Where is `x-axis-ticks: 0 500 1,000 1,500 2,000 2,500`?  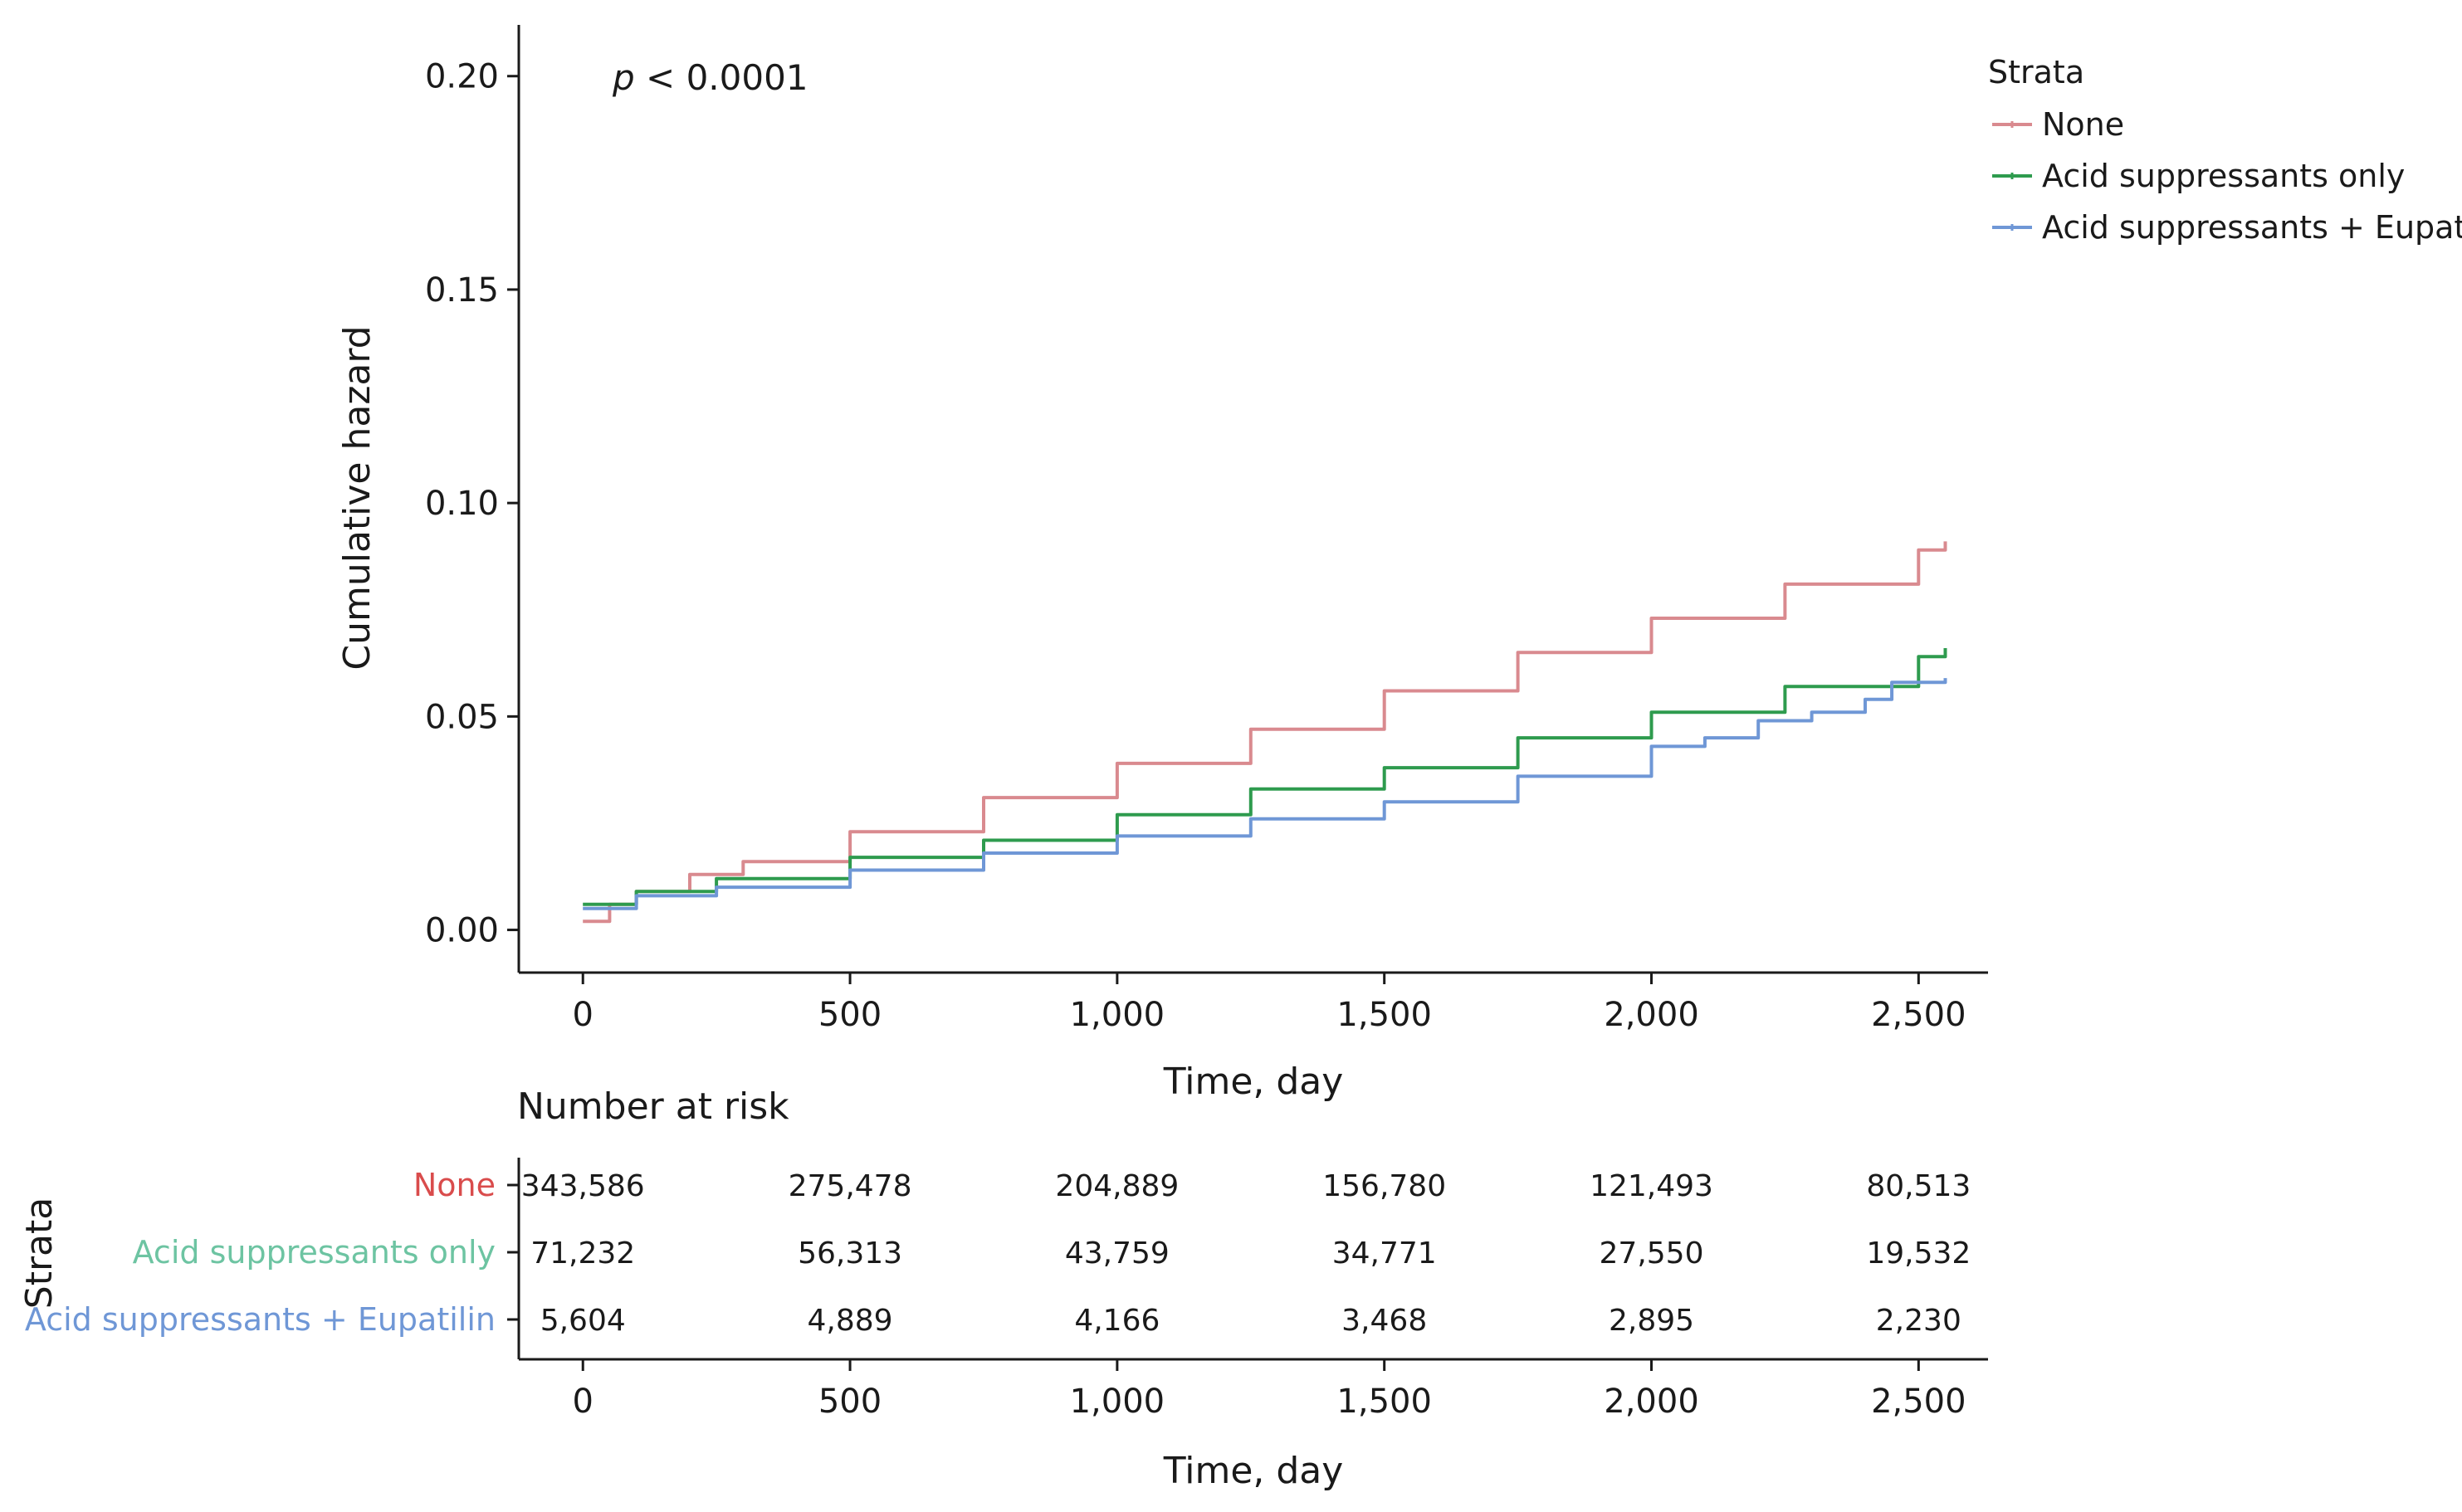 x-axis-ticks: 0 500 1,000 1,500 2,000 2,500 is located at coordinates (1269, 1004).